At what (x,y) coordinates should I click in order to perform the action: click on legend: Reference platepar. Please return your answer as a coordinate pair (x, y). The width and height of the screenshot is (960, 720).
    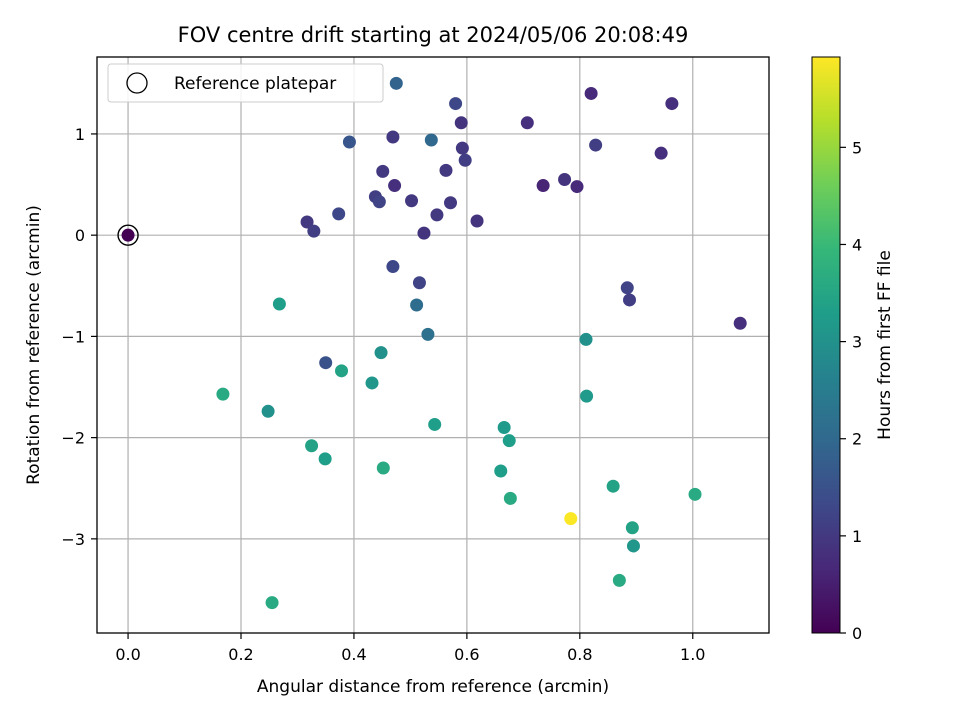
    Looking at the image, I should click on (245, 83).